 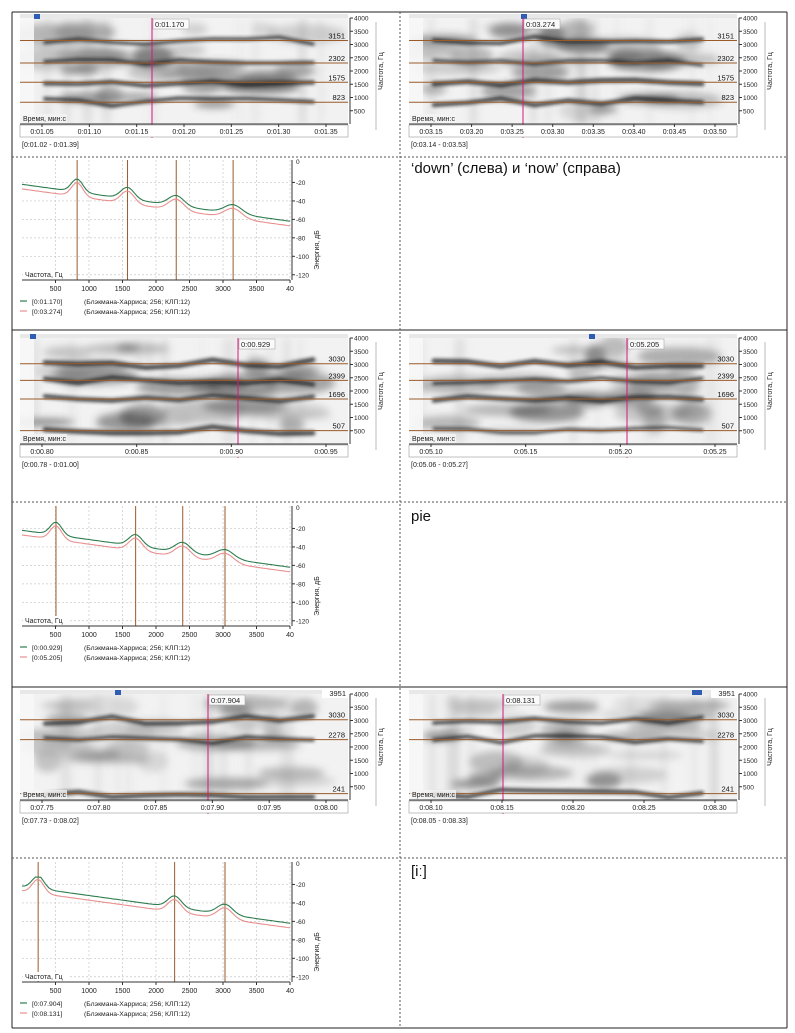 I want to click on frequency-tick-label: 1500, so click(x=361, y=85).